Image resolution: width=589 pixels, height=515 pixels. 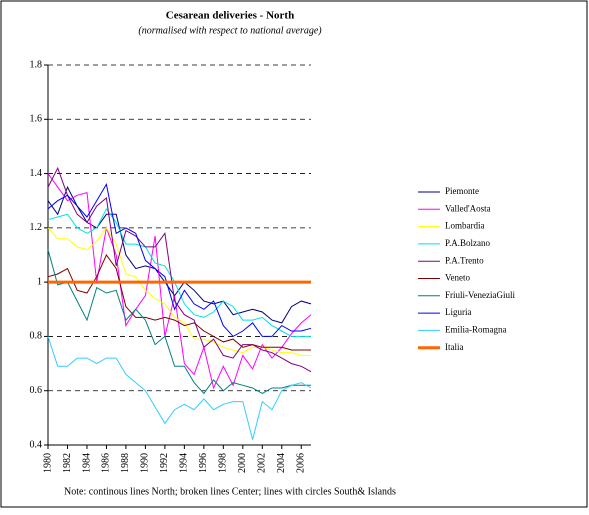 What do you see at coordinates (164, 463) in the screenshot?
I see `x-tick-label: 1992` at bounding box center [164, 463].